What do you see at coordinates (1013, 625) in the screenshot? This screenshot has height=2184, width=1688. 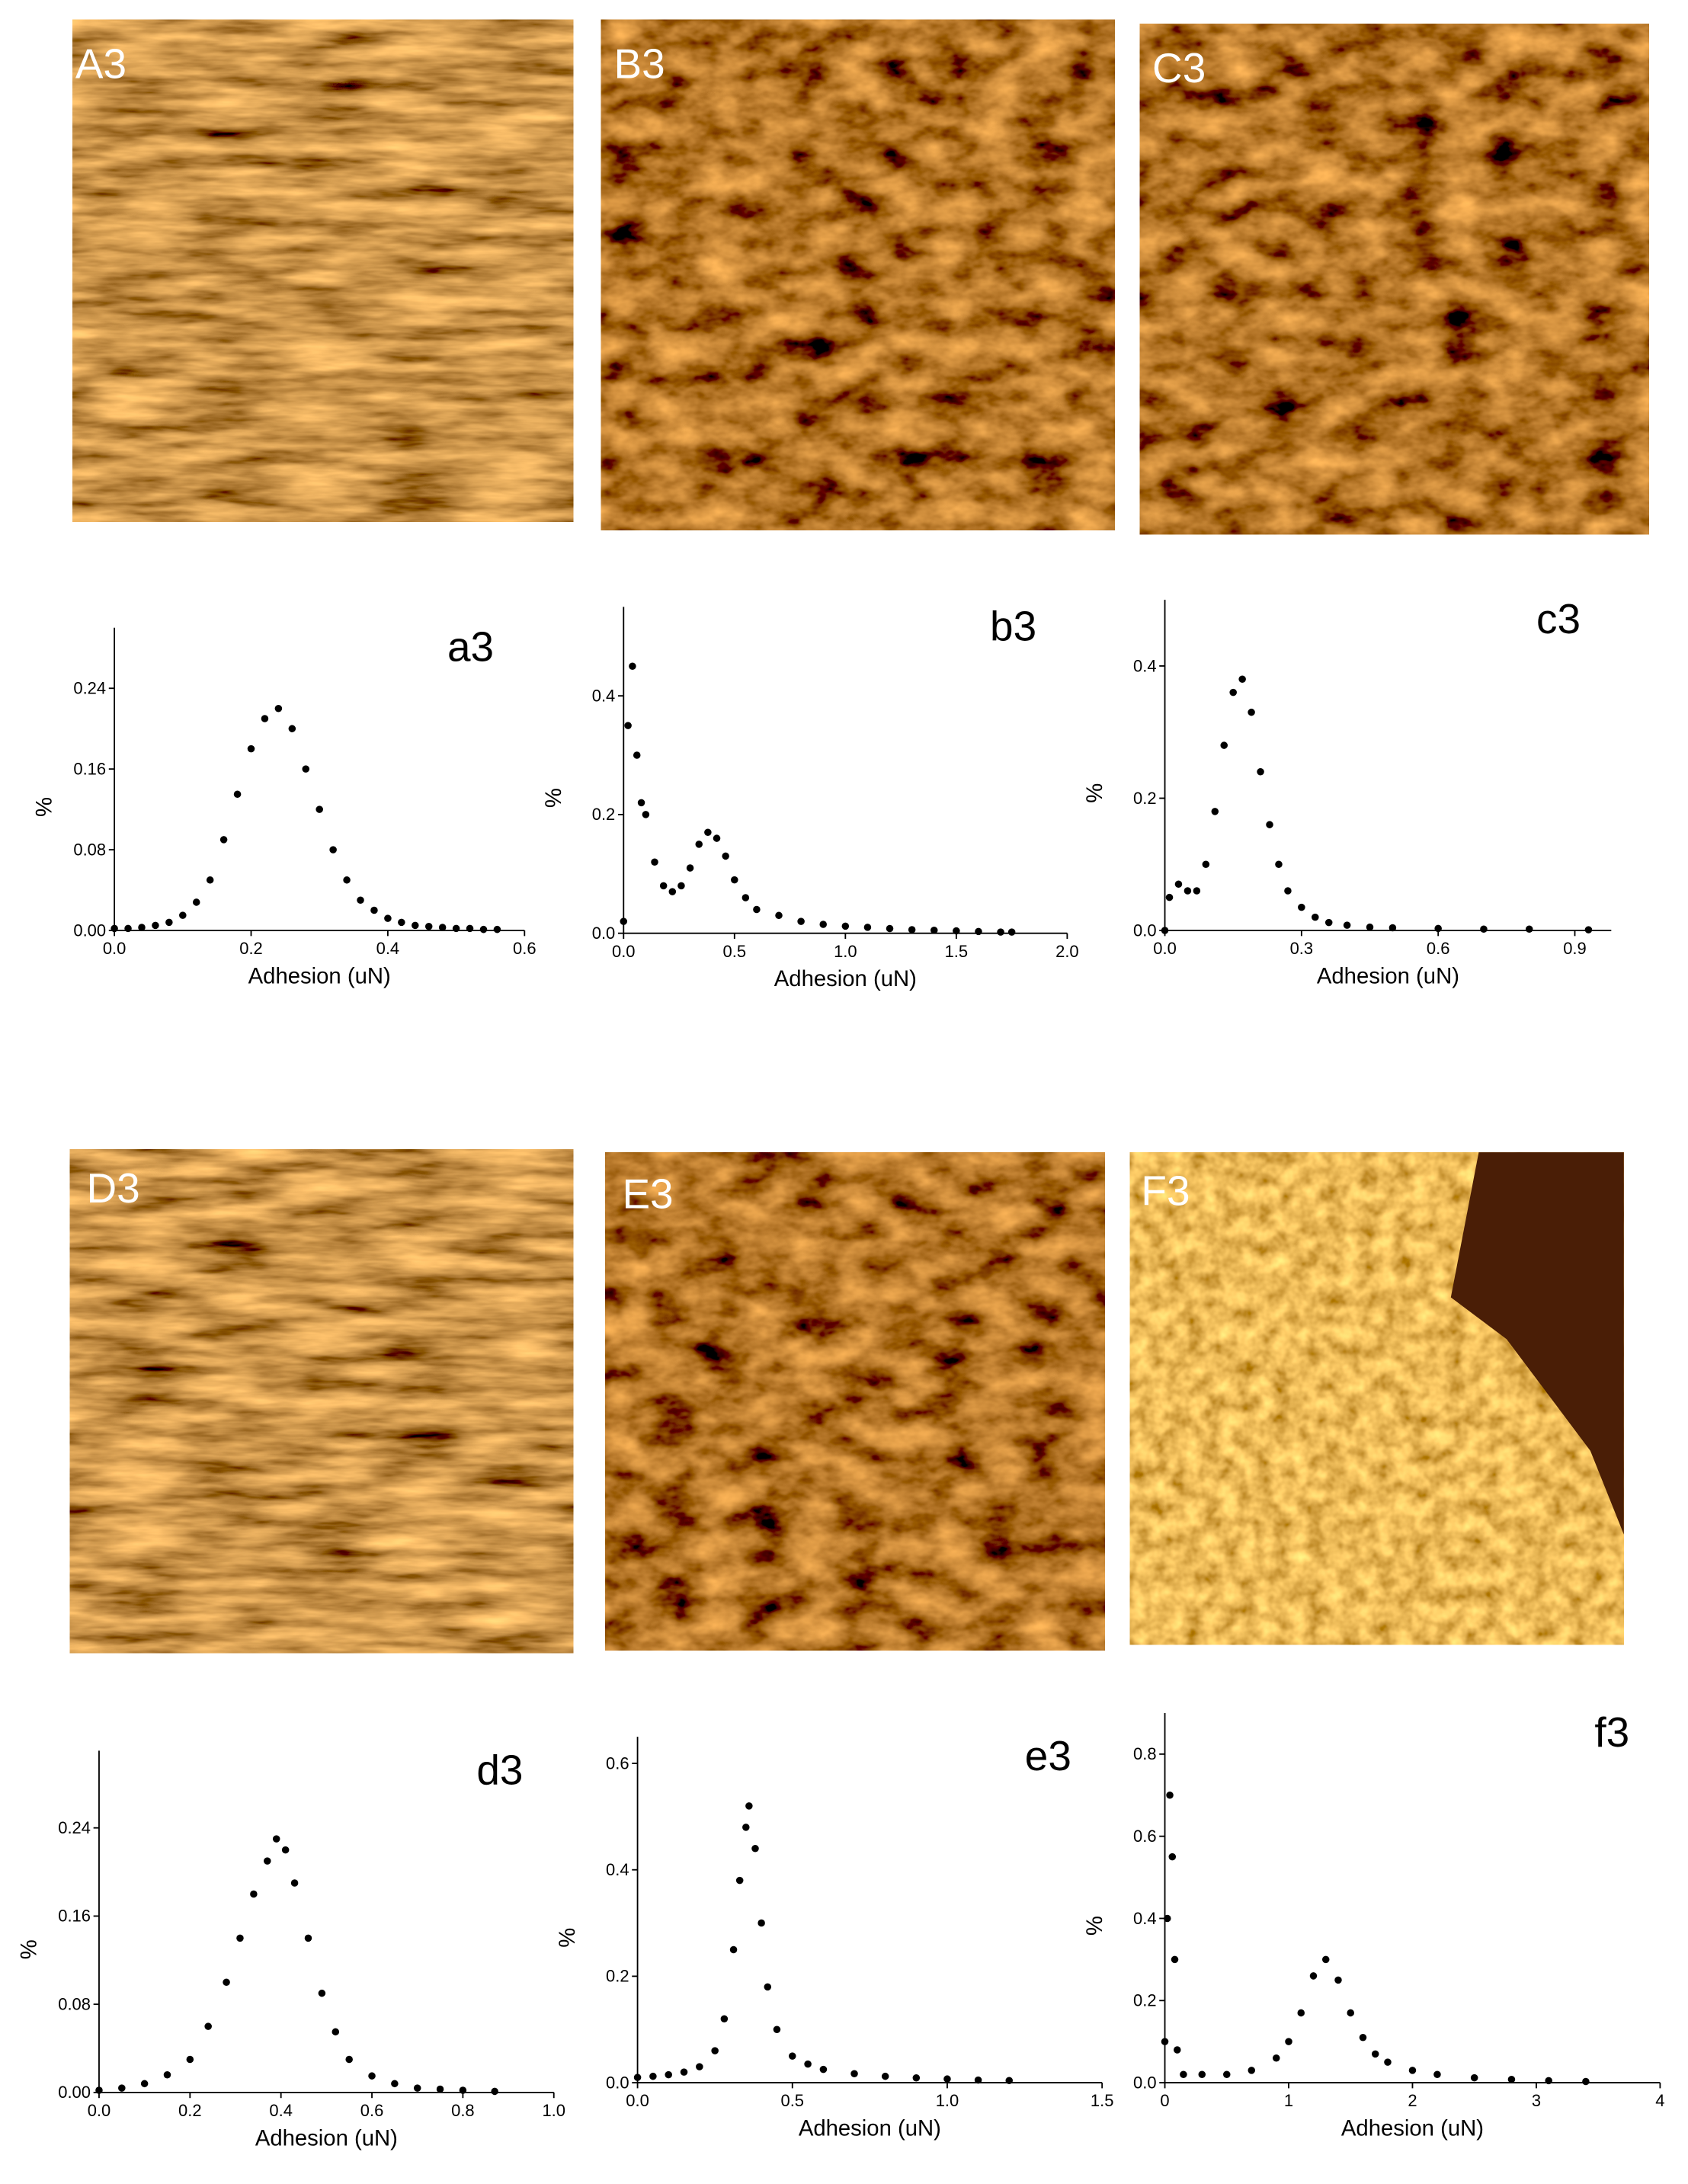 I see `chart-title: b3` at bounding box center [1013, 625].